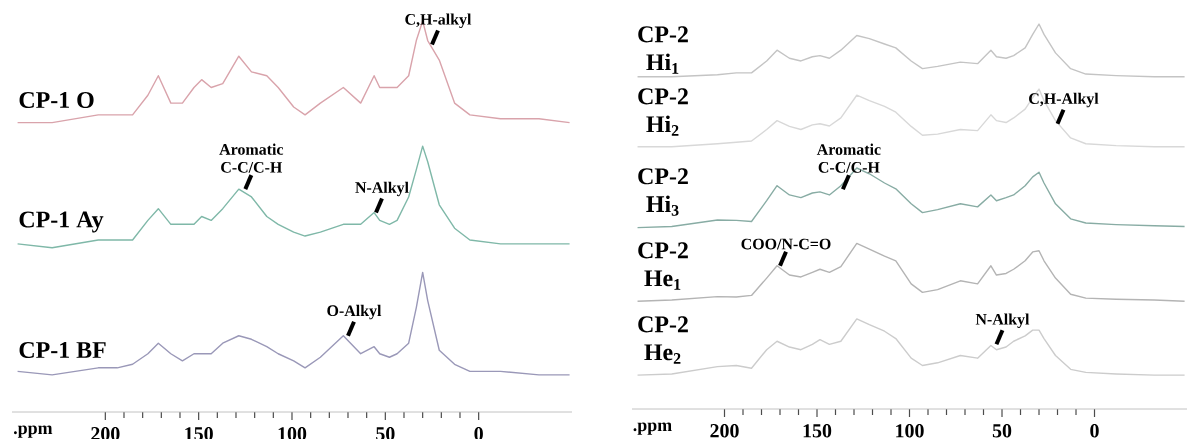 The height and width of the screenshot is (439, 1190). I want to click on annotation: COO/N-C=O, so click(786, 244).